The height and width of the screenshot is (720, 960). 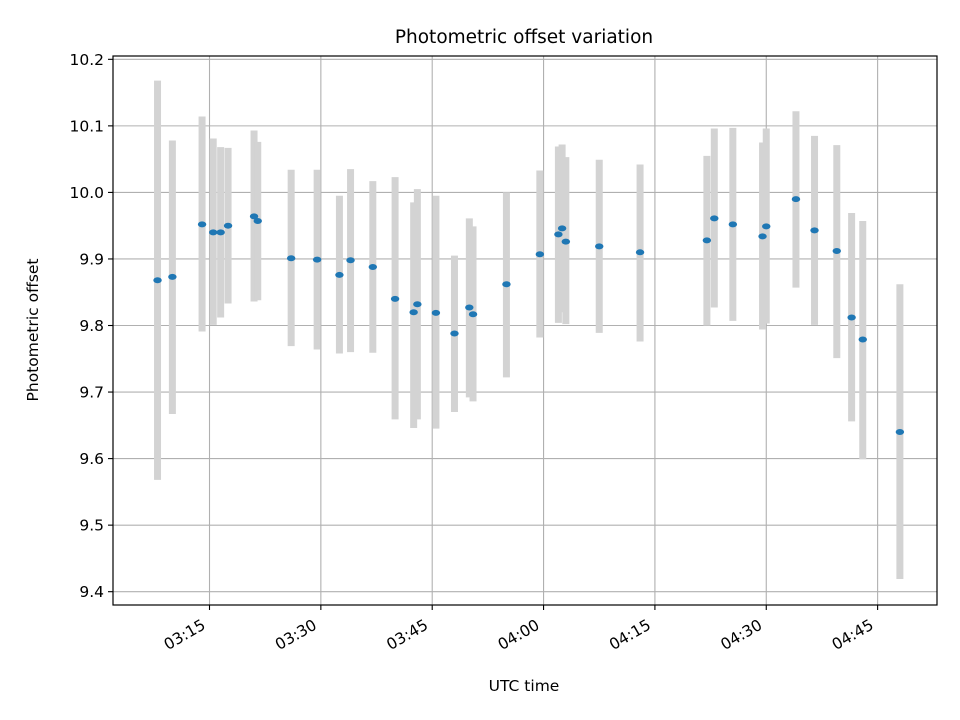 I want to click on y-axis-ticks: 9.4 9.5 9.6 9.7 9.8 9.9 10.0 10.1 10.2, so click(x=91, y=326).